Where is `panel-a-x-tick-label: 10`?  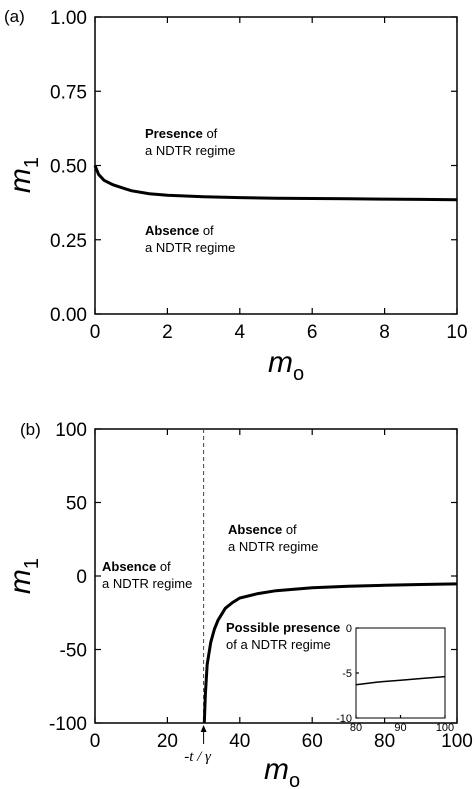 panel-a-x-tick-label: 10 is located at coordinates (456, 332).